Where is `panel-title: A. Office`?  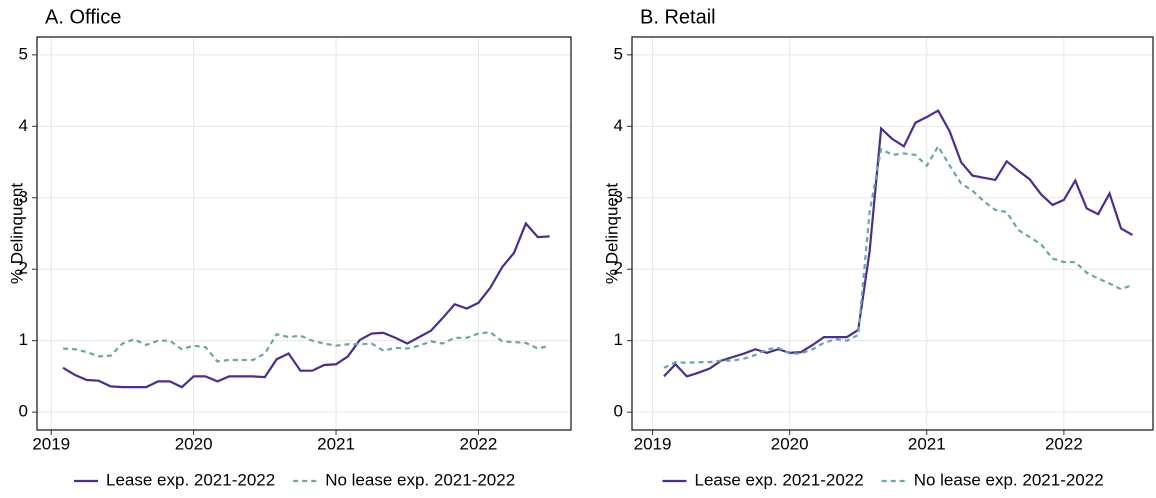
panel-title: A. Office is located at coordinates (83, 17).